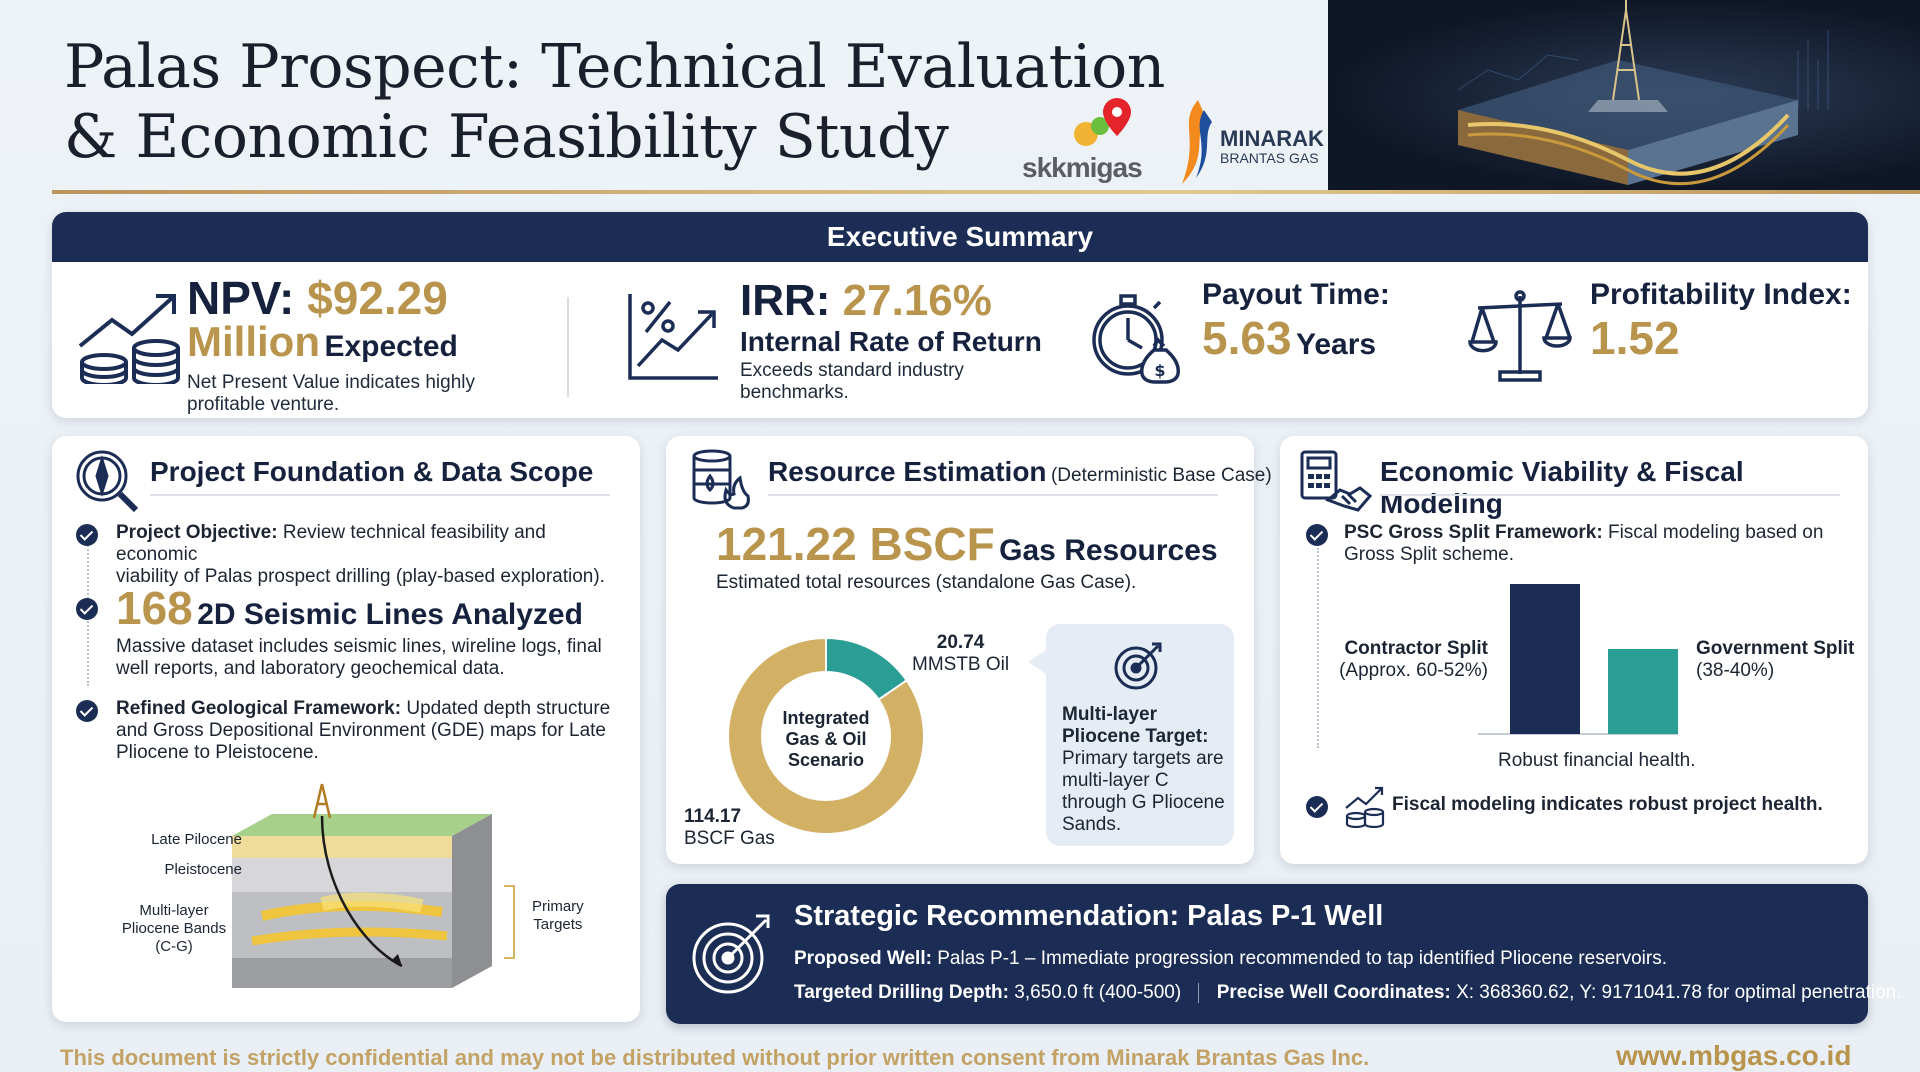 Image resolution: width=1920 pixels, height=1072 pixels. I want to click on npv-expected: Expected, so click(391, 346).